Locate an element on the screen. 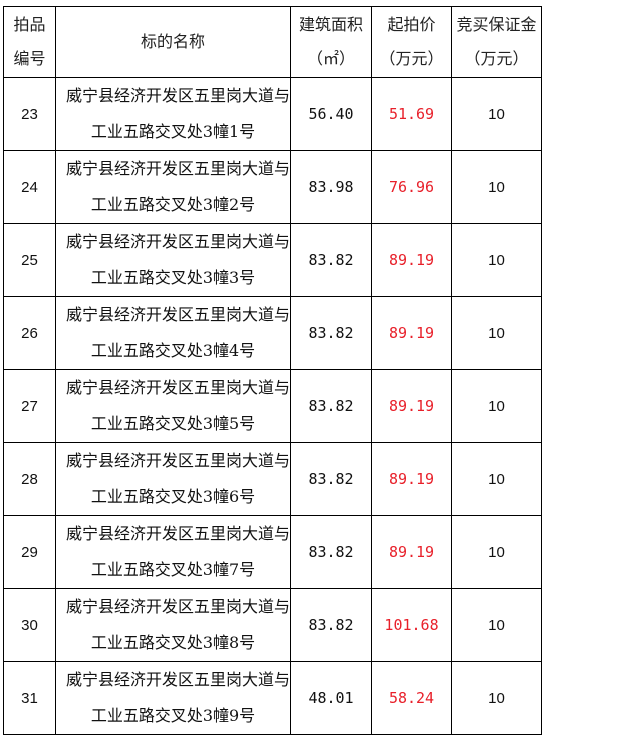 The image size is (623, 735). area: 56.40 is located at coordinates (331, 114).